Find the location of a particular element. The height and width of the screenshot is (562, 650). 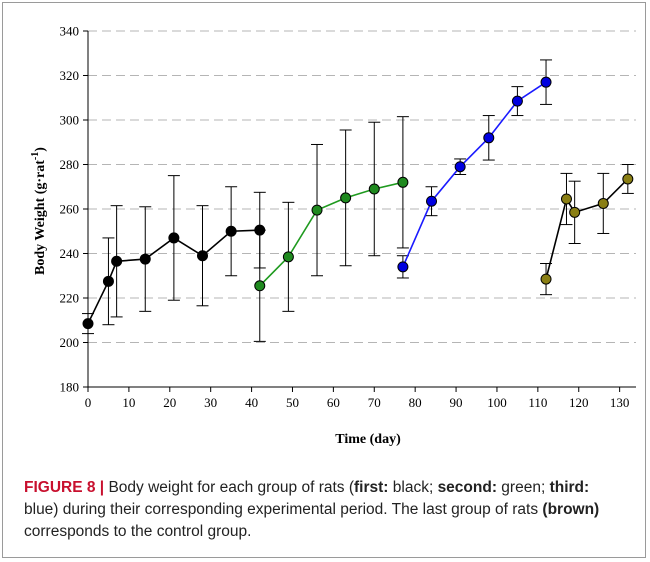

x-tick-label: 60 is located at coordinates (333, 402).